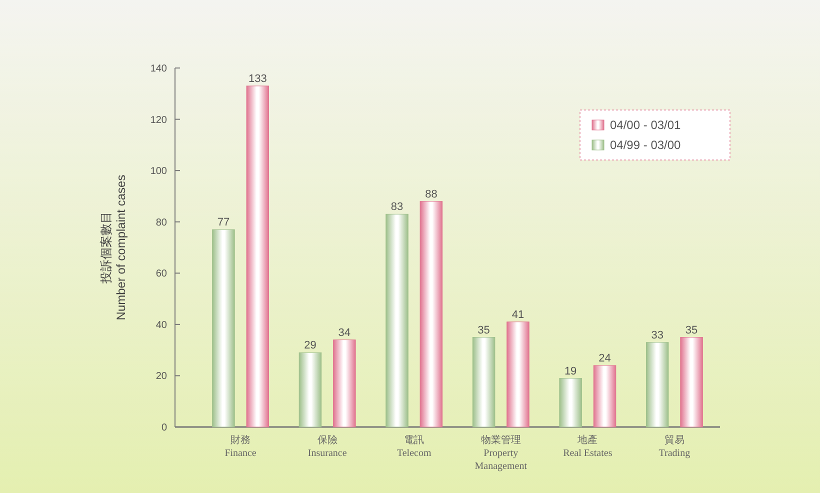  Describe the element at coordinates (310, 346) in the screenshot. I see `data-label: 29` at that location.